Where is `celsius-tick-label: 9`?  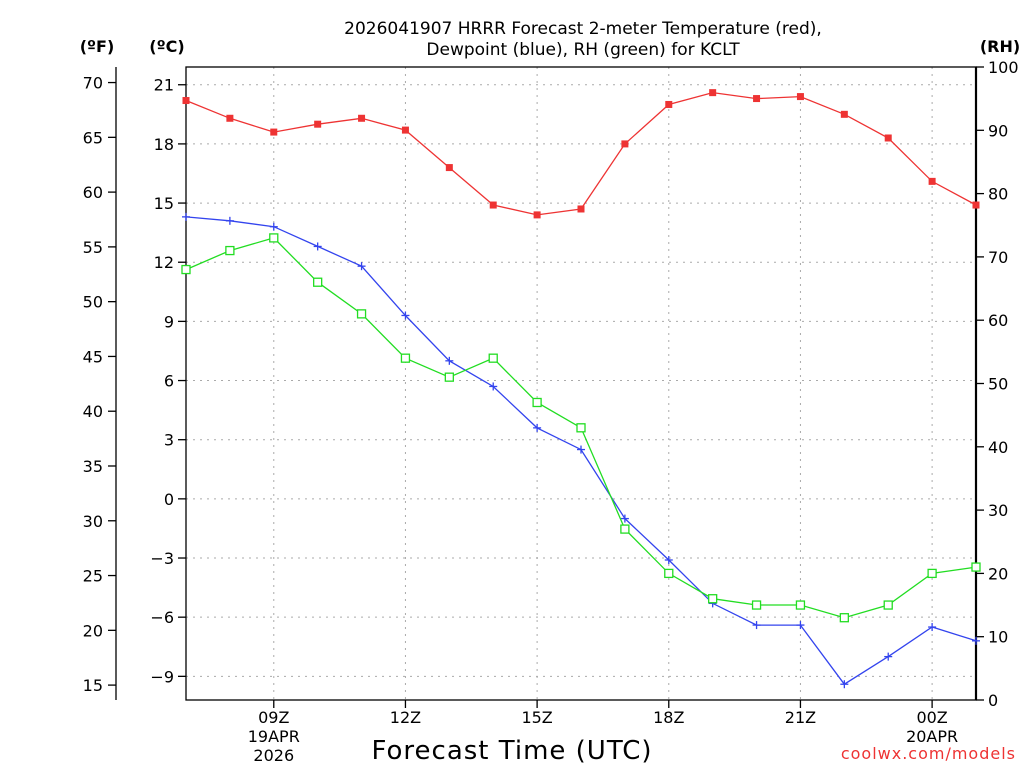 celsius-tick-label: 9 is located at coordinates (169, 321).